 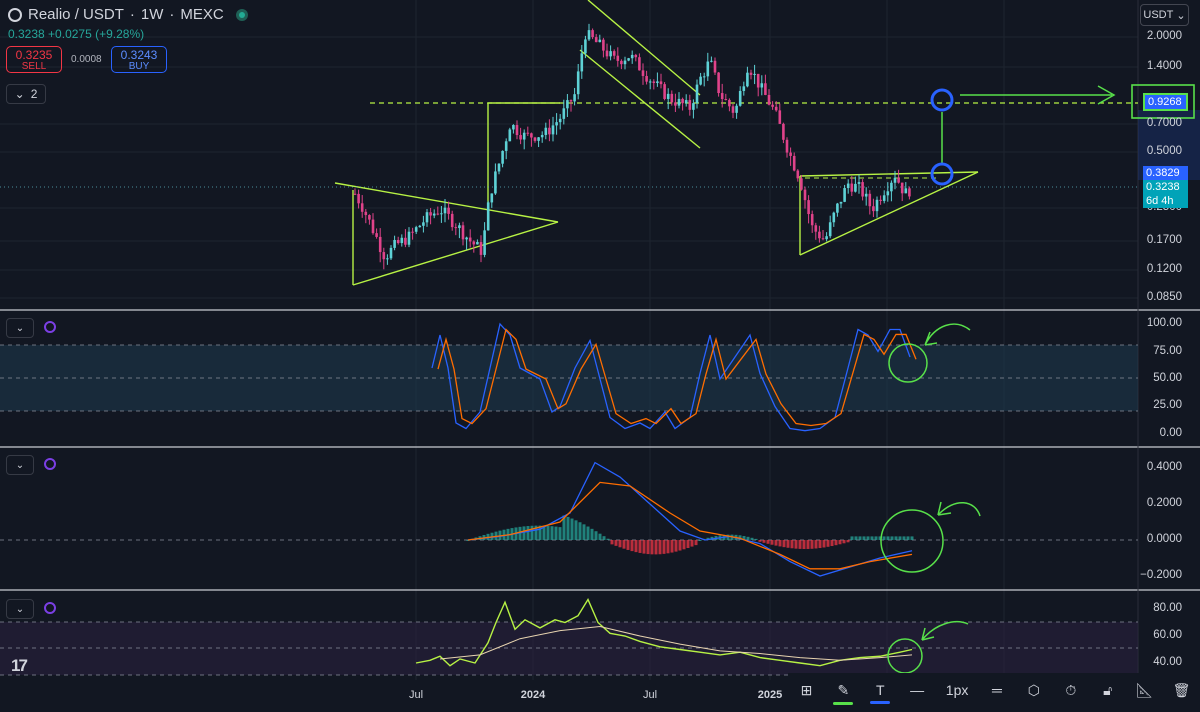 What do you see at coordinates (997, 690) in the screenshot?
I see `line-icon: ═` at bounding box center [997, 690].